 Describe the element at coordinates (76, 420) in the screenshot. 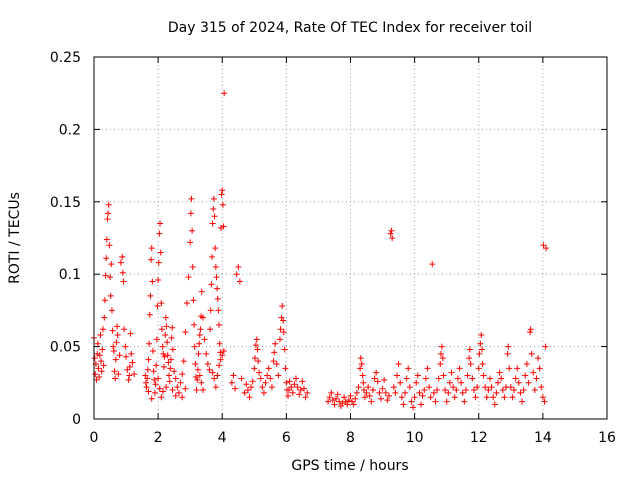

I see `y-tick-label: 0` at that location.